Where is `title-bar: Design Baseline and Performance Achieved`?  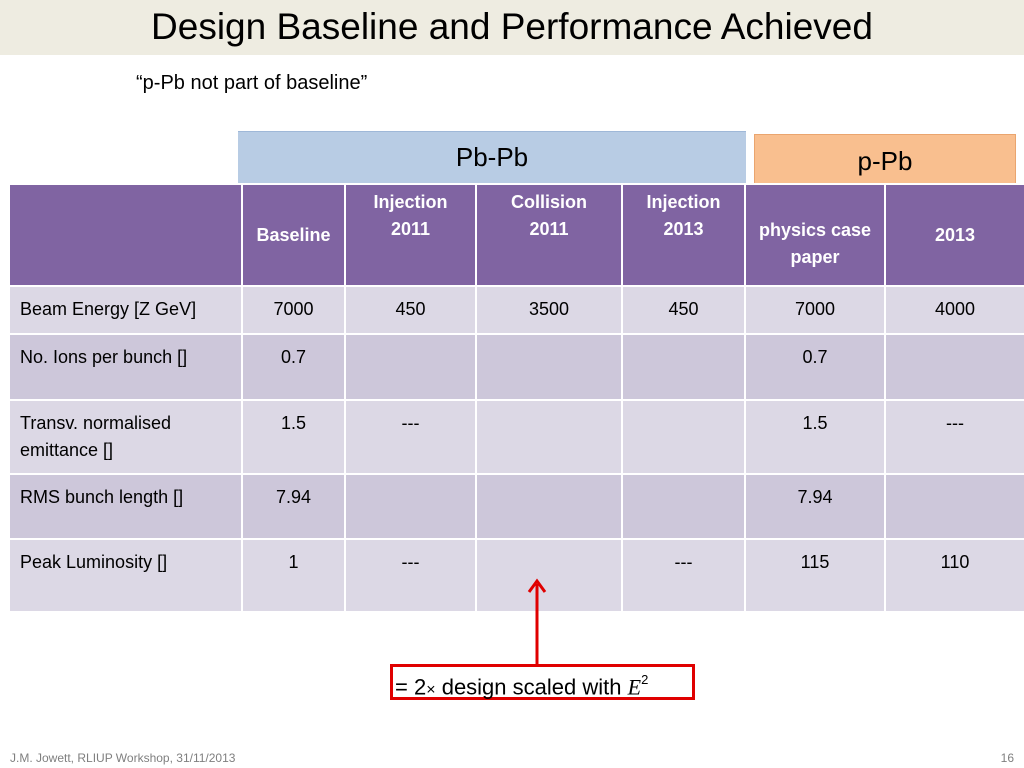
title-bar: Design Baseline and Performance Achieved is located at coordinates (512, 27).